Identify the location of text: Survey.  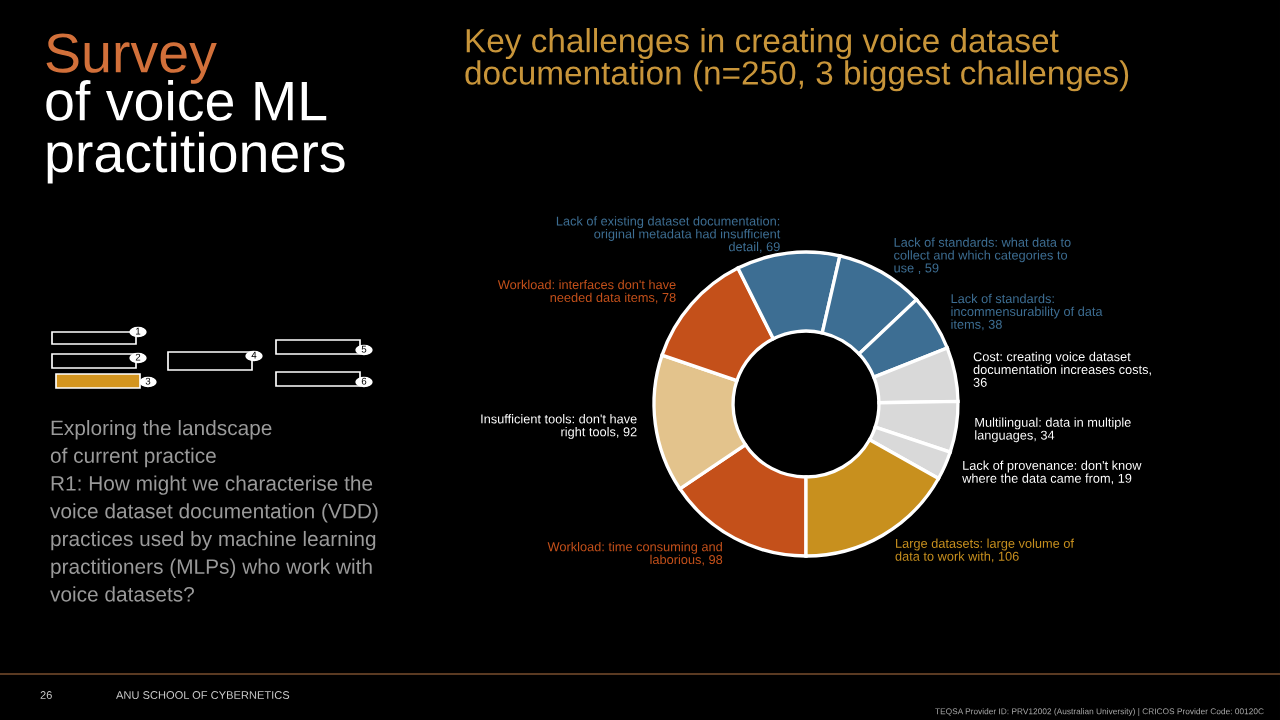
(131, 58).